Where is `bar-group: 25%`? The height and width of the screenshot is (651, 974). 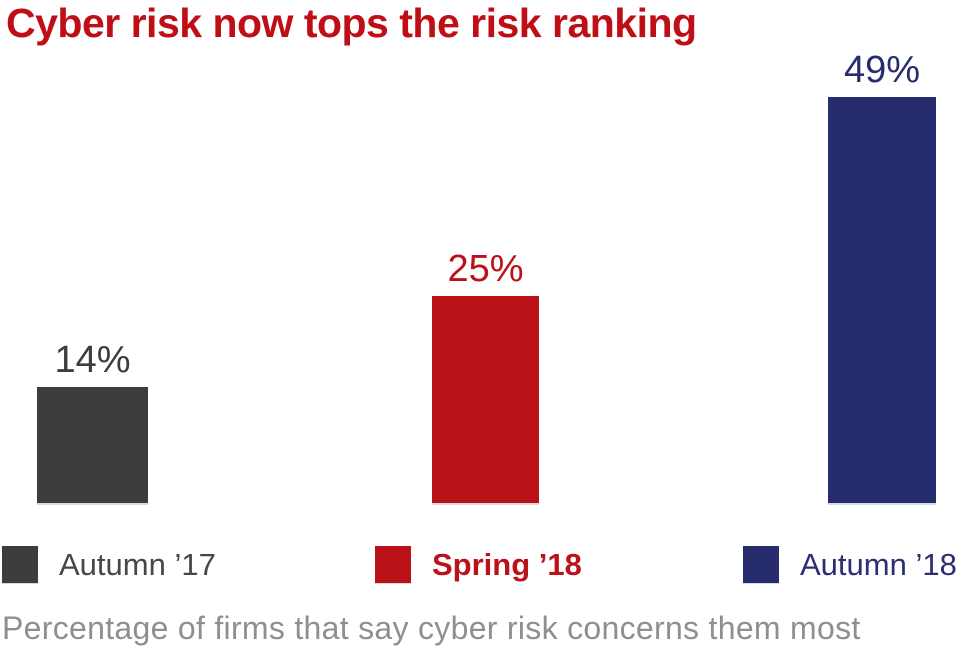
bar-group: 25% is located at coordinates (485, 376).